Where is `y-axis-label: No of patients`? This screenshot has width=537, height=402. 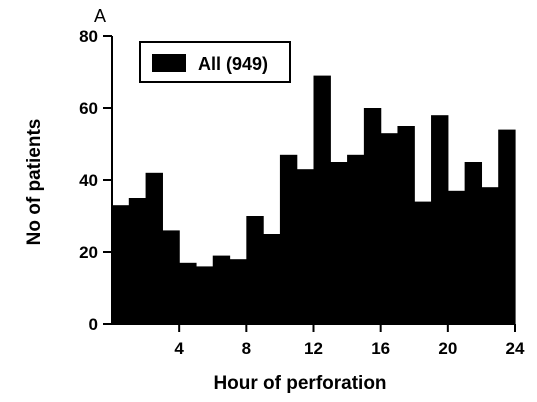
y-axis-label: No of patients is located at coordinates (34, 182).